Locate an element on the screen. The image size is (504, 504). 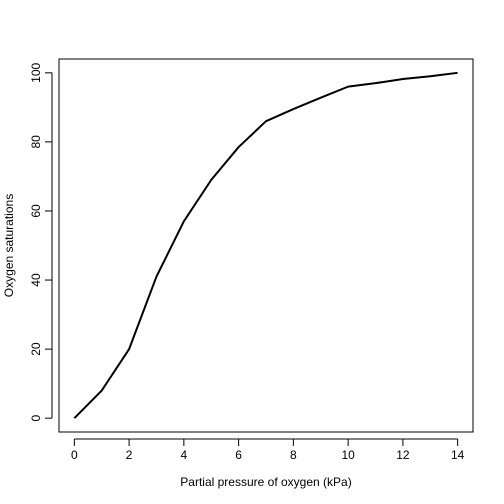
x-tick-label: 4 is located at coordinates (184, 455).